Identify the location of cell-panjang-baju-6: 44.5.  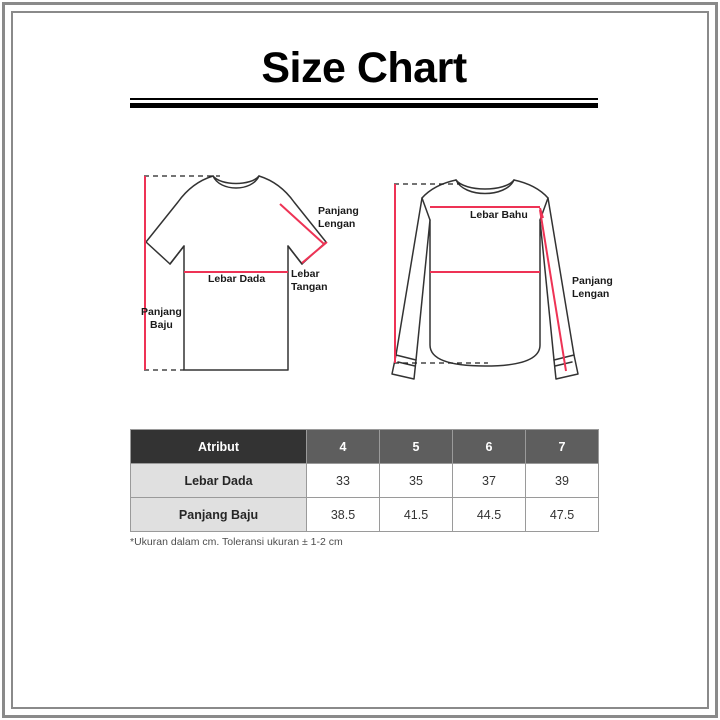
(489, 514).